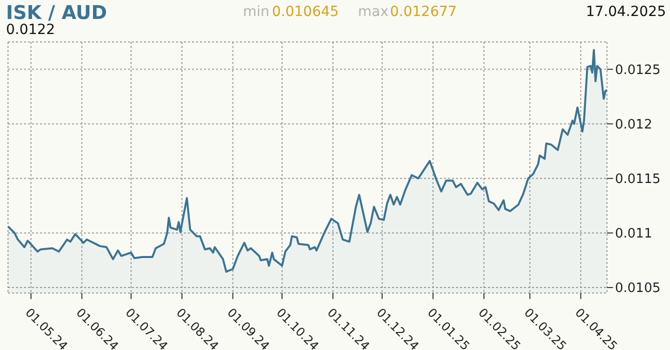 This screenshot has height=350, width=670. What do you see at coordinates (423, 12) in the screenshot?
I see `text: 0.012677` at bounding box center [423, 12].